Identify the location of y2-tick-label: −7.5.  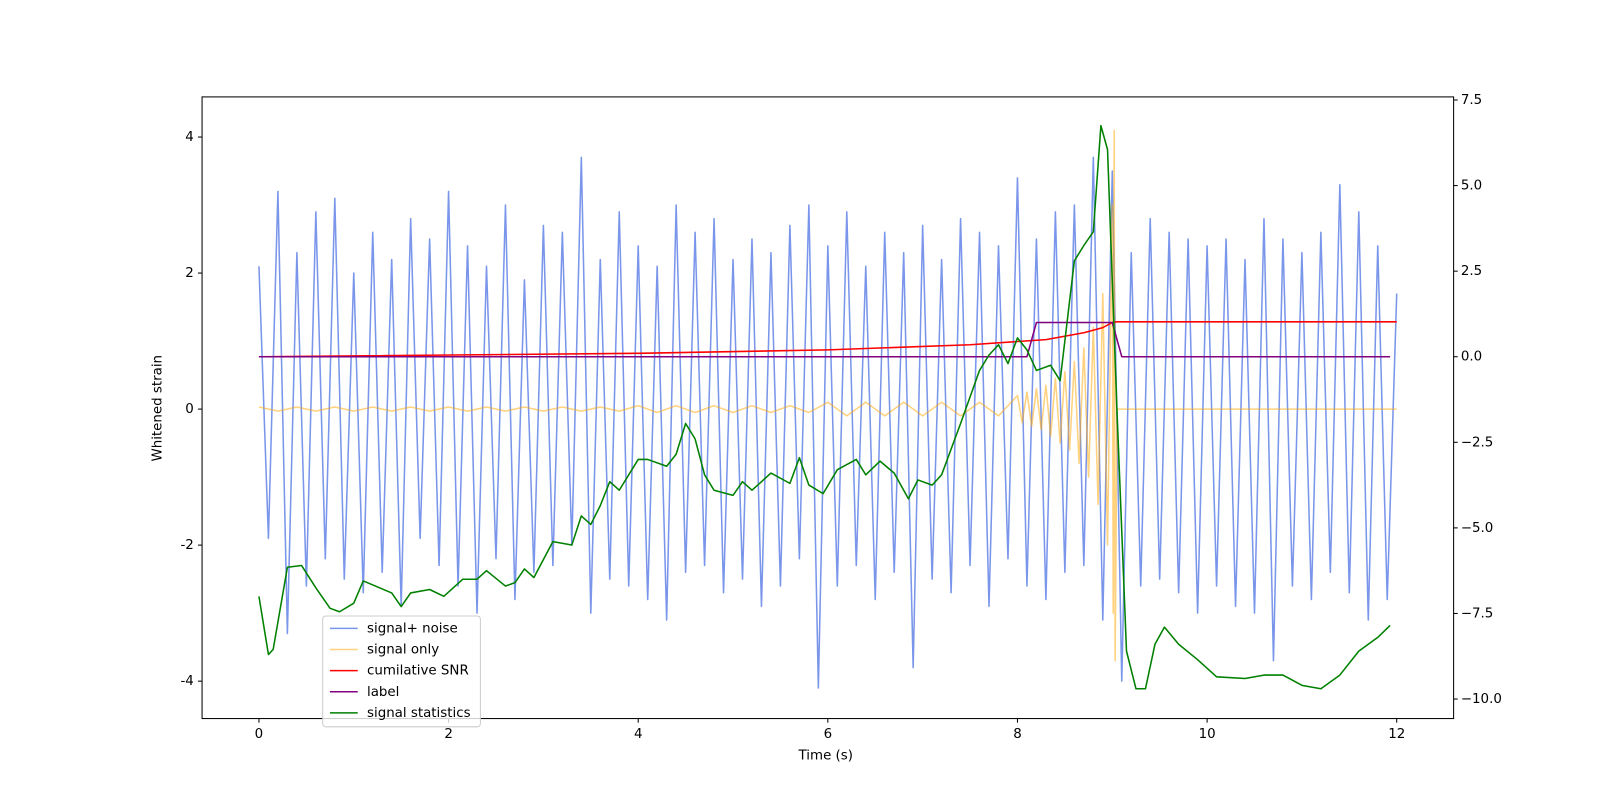
(1477, 613).